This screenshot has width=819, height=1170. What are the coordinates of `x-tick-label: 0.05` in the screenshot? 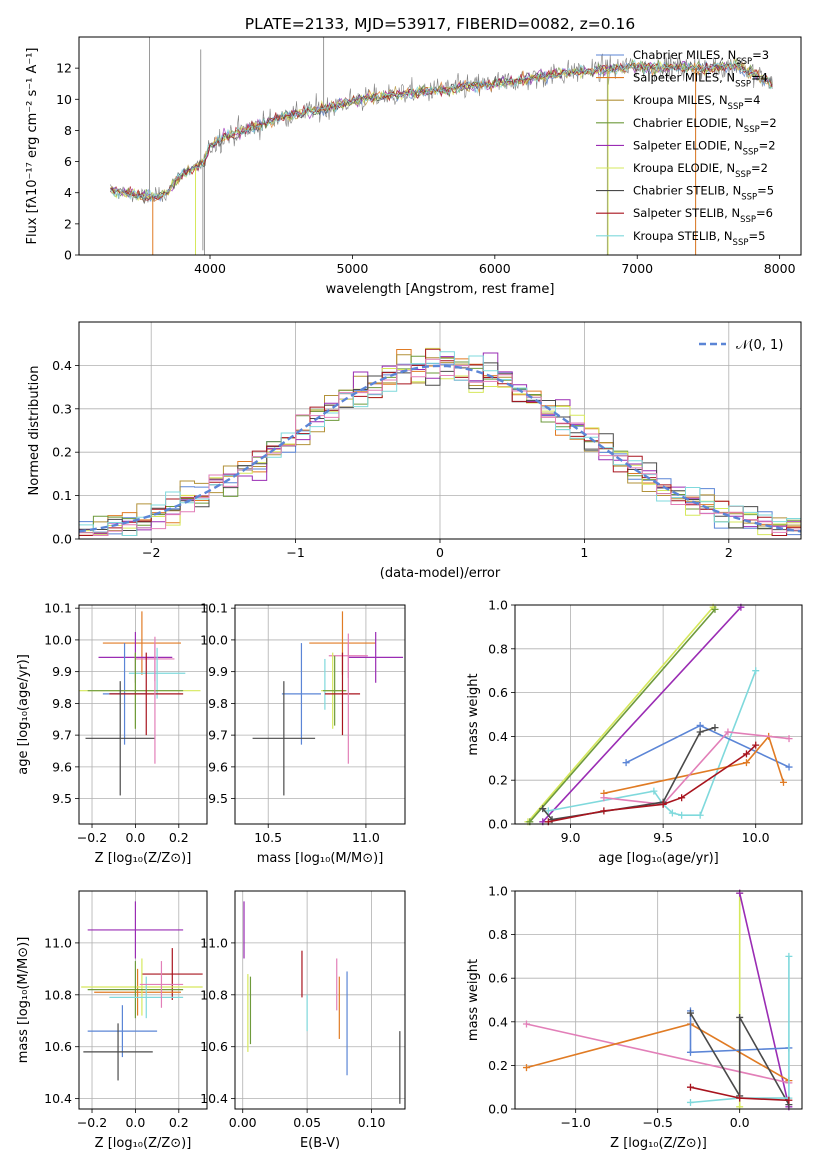 It's located at (307, 1122).